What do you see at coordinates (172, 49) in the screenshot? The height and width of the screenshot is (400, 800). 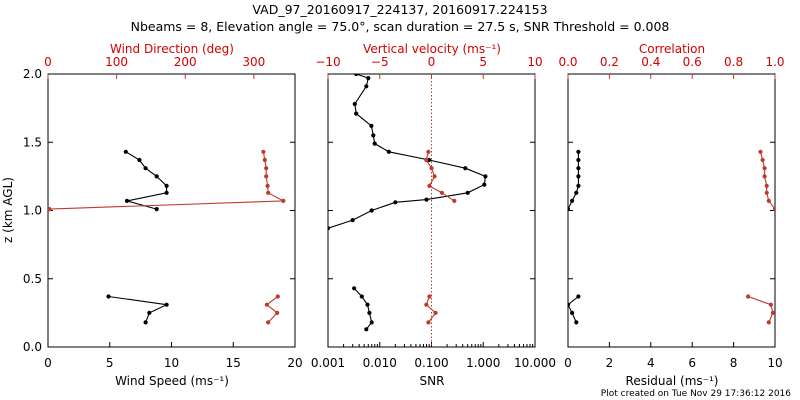 I see `wind-direction-axis-label: Wind Direction (deg)` at bounding box center [172, 49].